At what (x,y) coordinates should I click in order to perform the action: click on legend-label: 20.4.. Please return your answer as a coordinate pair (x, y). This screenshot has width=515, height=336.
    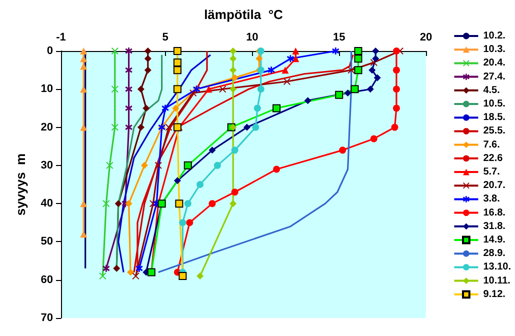
    Looking at the image, I should click on (494, 63).